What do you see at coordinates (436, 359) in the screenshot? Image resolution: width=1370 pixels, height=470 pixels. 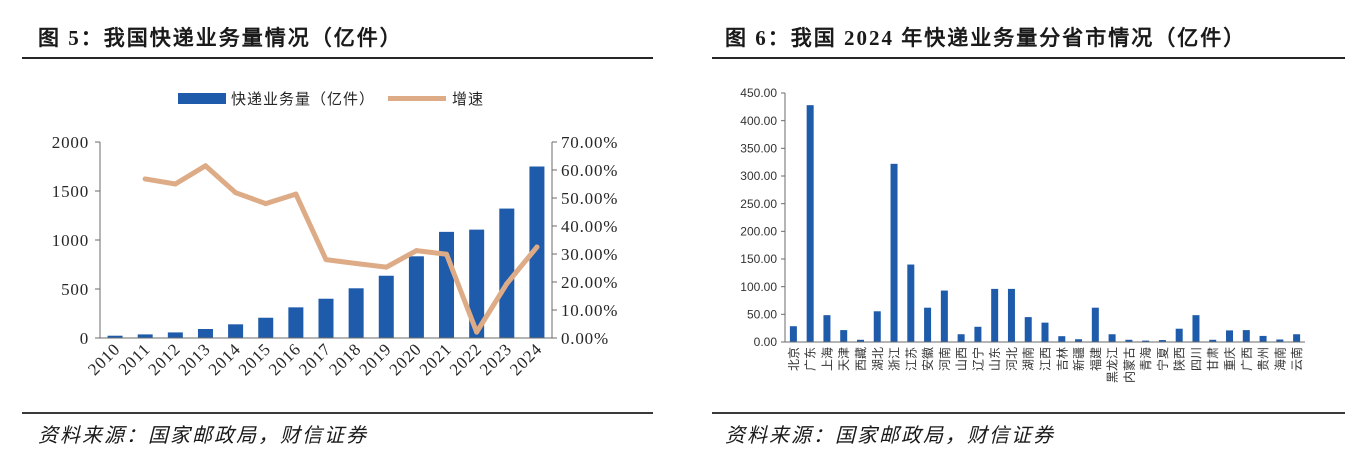 I see `x-tick-label: 2021` at bounding box center [436, 359].